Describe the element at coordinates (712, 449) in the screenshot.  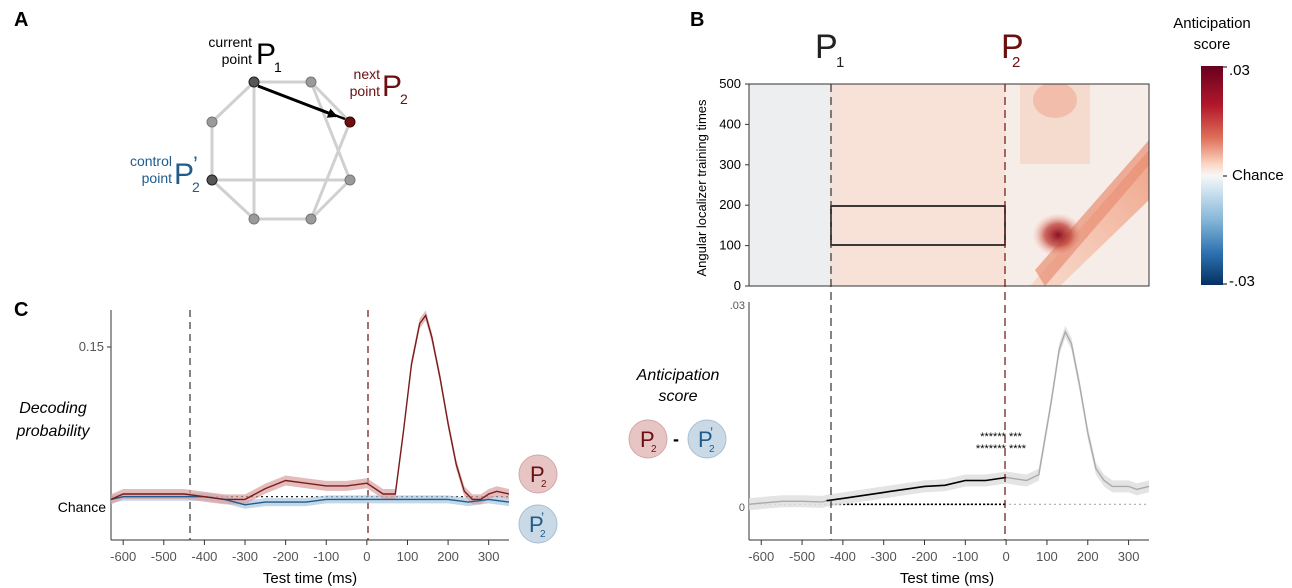
I see `antic-p2c-sub: 2` at that location.